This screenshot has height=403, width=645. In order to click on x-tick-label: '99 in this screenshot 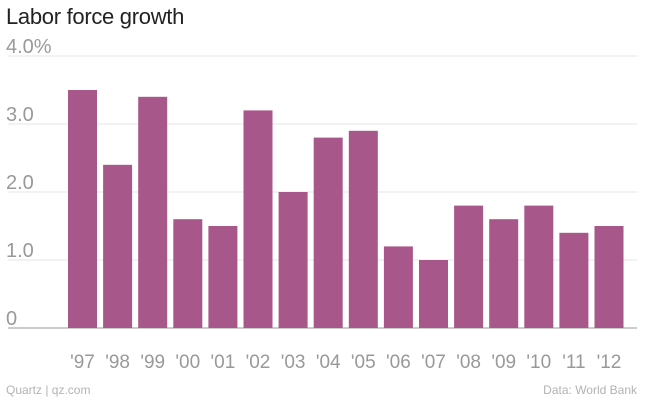, I will do `click(152, 362)`.